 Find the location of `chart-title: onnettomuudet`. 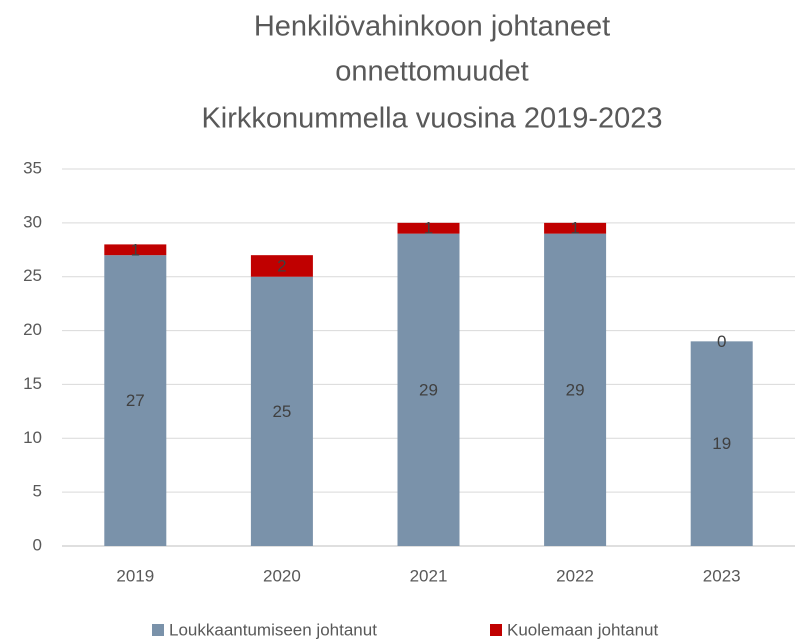

chart-title: onnettomuudet is located at coordinates (431, 72).